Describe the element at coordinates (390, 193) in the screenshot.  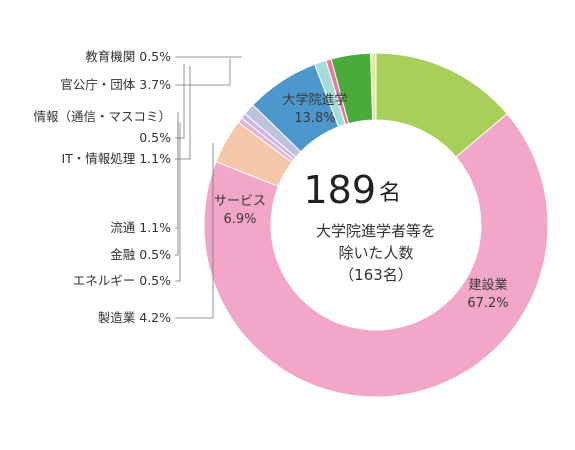
I see `center-total-unit: 名` at that location.